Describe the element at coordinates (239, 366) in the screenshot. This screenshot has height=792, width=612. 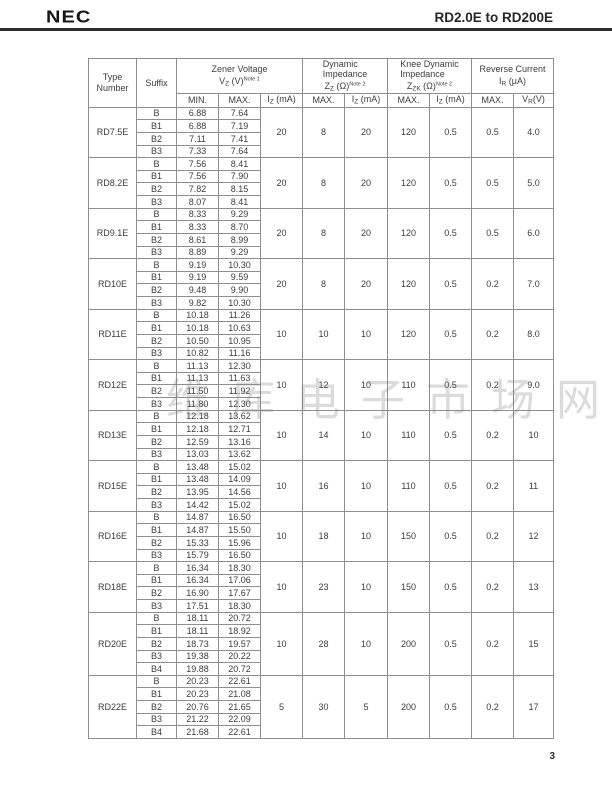
I see `vz-max-cell: 12.30` at that location.